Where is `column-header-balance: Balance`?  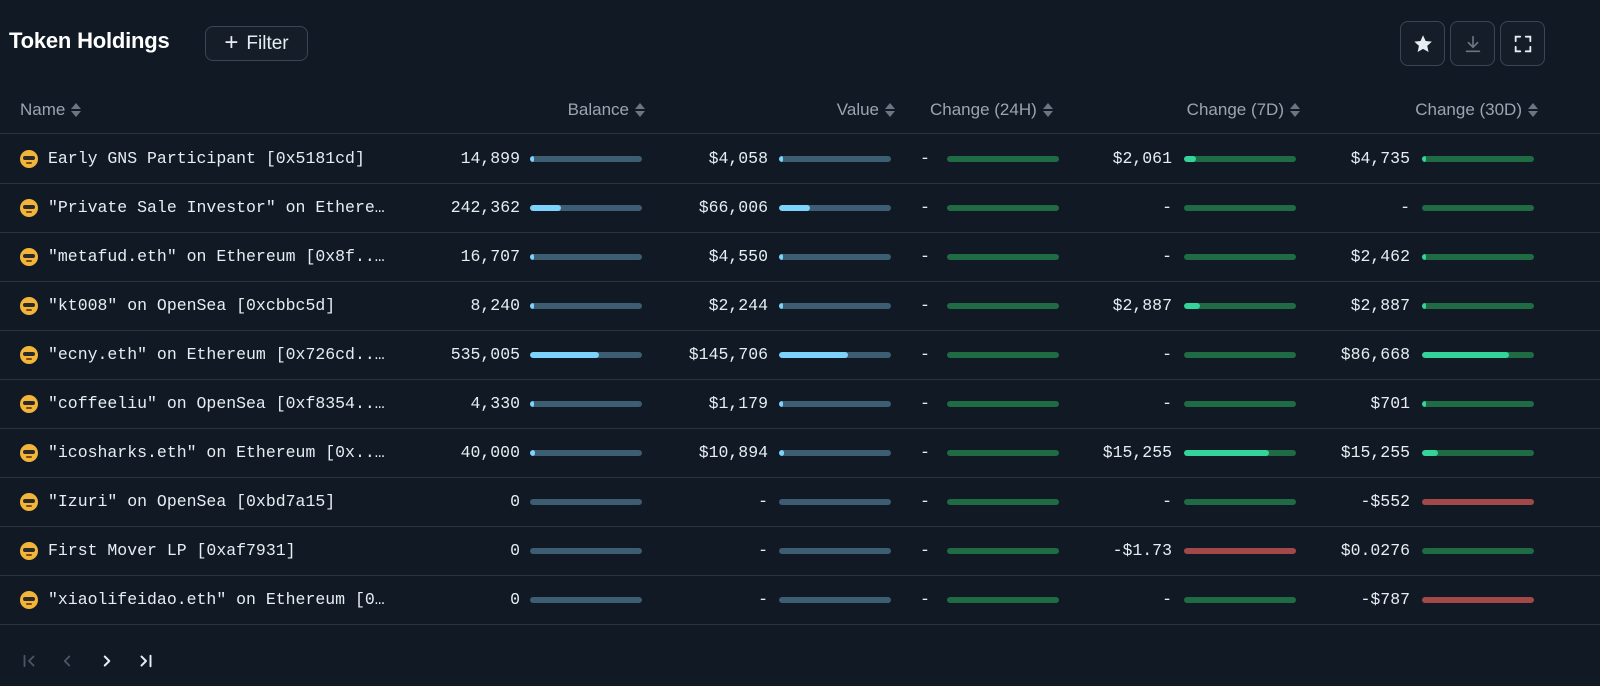 column-header-balance: Balance is located at coordinates (557, 110).